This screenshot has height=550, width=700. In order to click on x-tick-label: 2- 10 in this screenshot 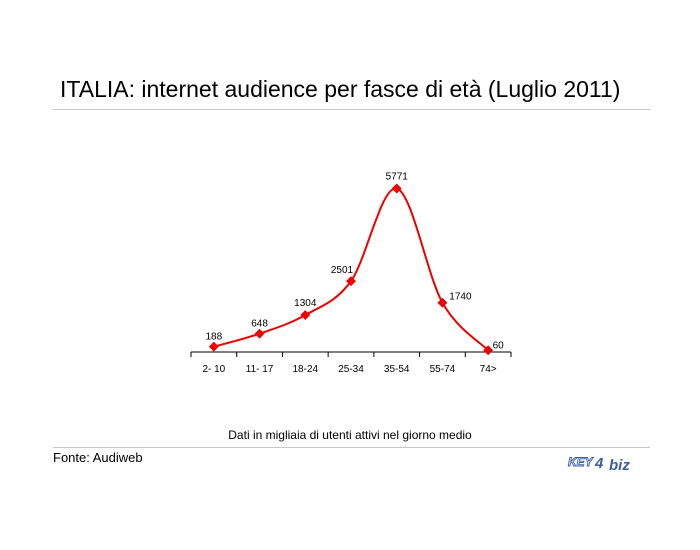, I will do `click(213, 369)`.